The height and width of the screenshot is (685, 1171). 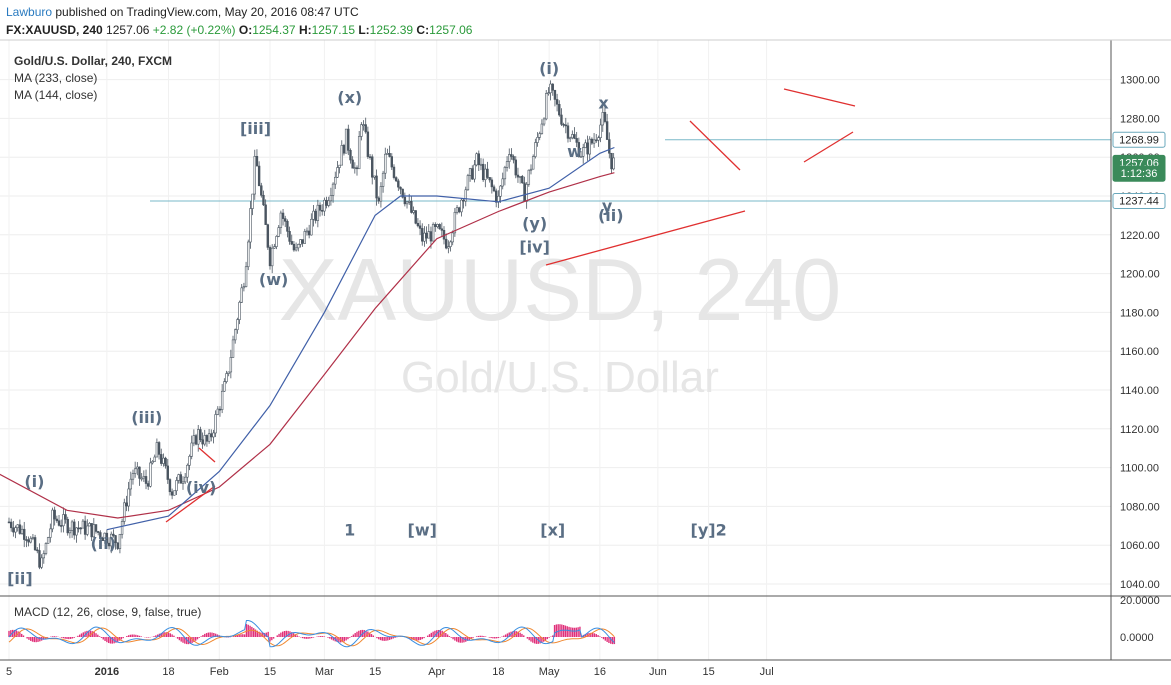 I want to click on watermark-name: Gold/U.S. Dollar, so click(x=560, y=377).